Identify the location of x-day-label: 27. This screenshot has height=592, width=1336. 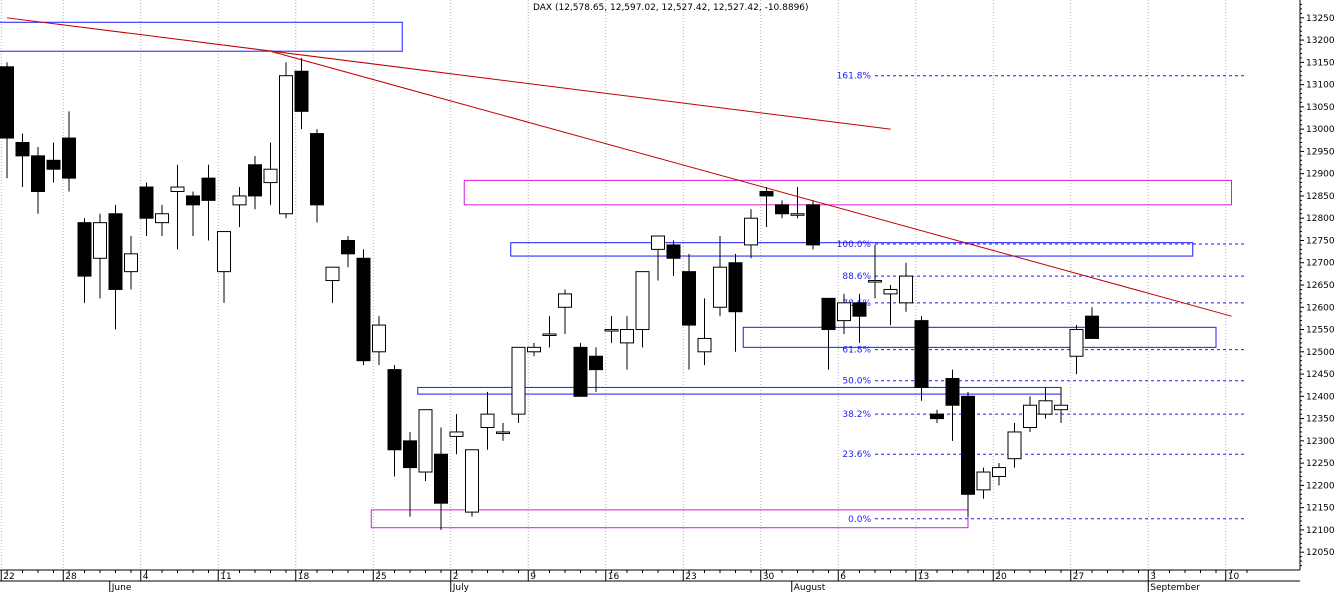
(1078, 577).